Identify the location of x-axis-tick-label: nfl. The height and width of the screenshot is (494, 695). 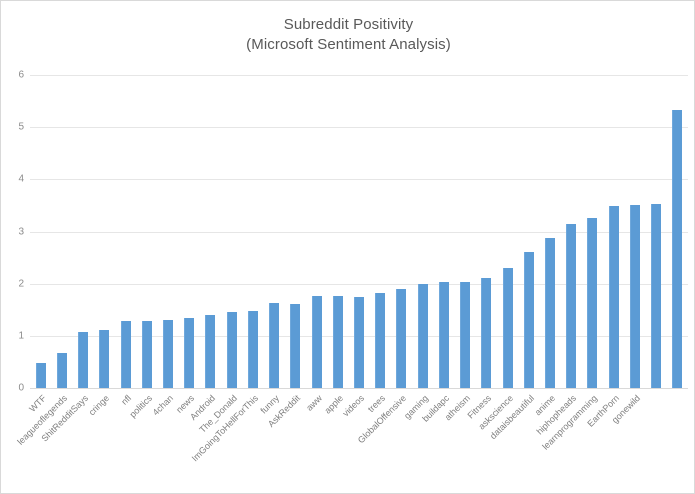
(125, 400).